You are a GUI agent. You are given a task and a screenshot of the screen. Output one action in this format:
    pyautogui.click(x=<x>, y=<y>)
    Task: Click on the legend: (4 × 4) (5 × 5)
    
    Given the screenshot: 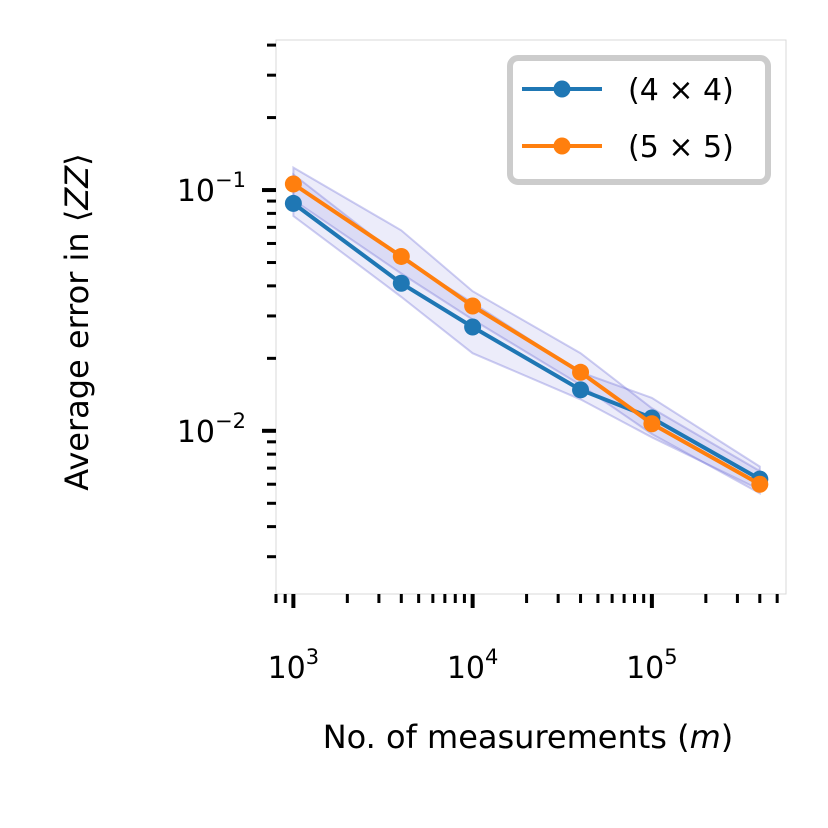 What is the action you would take?
    pyautogui.click(x=639, y=120)
    